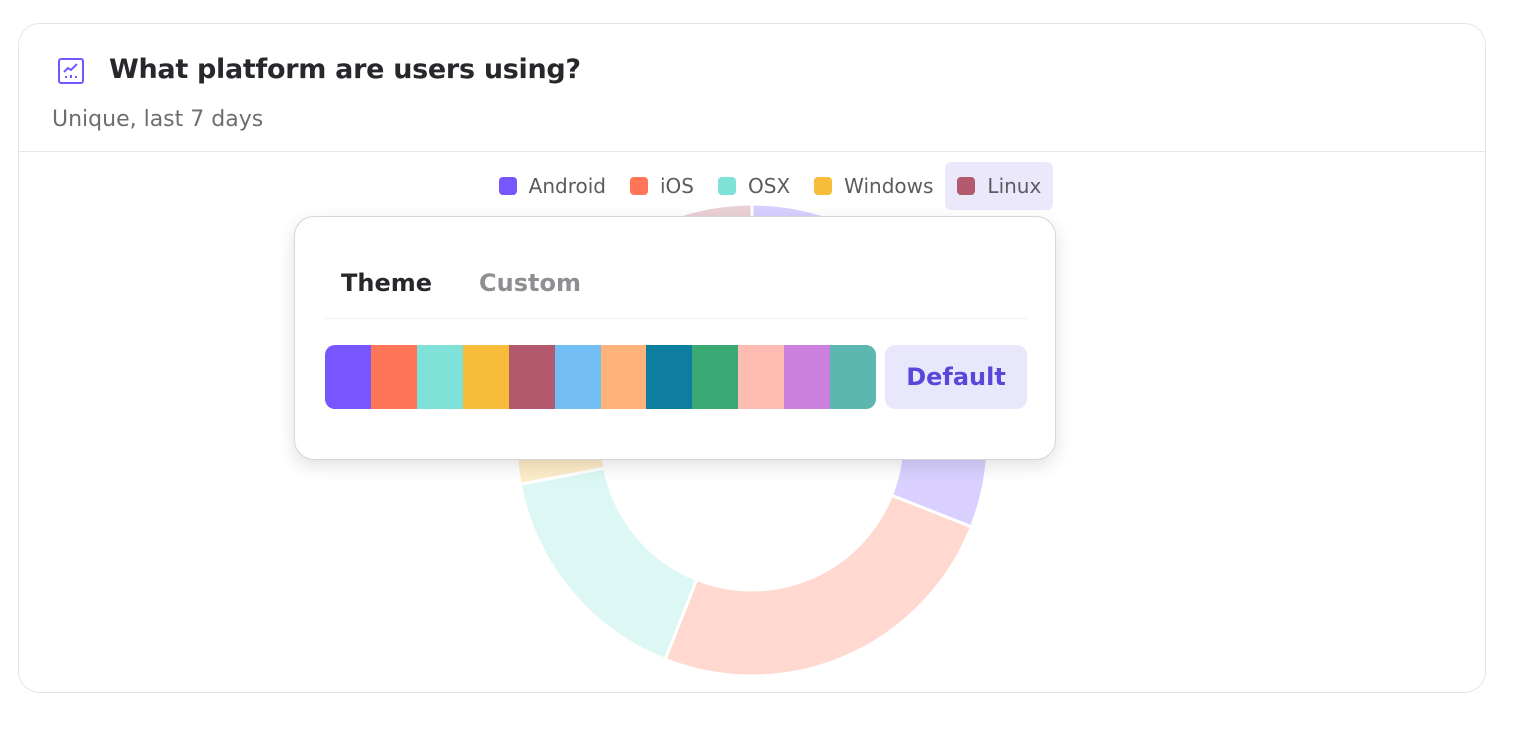 This screenshot has width=1520, height=732. Describe the element at coordinates (677, 186) in the screenshot. I see `legend-label: iOS` at that location.